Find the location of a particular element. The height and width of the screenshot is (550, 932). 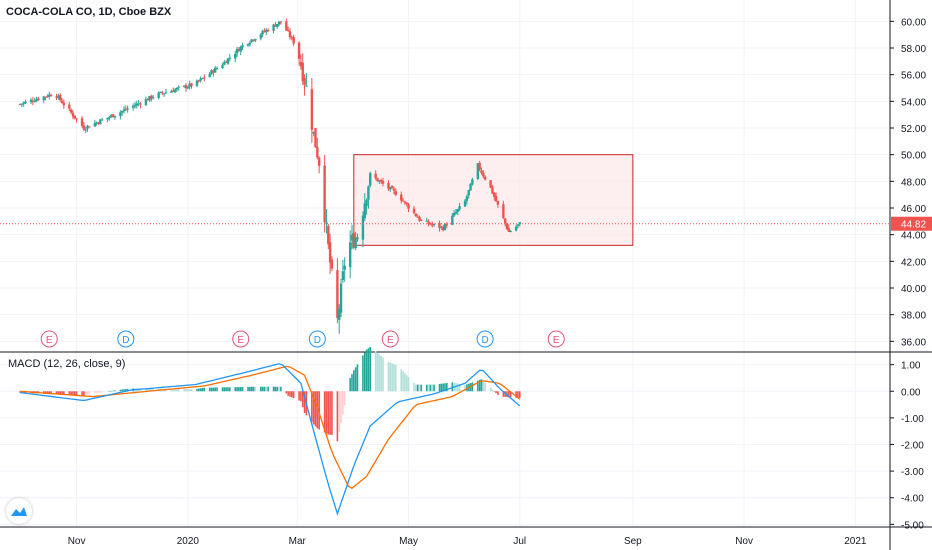

time-tick-label: Sep is located at coordinates (633, 541).